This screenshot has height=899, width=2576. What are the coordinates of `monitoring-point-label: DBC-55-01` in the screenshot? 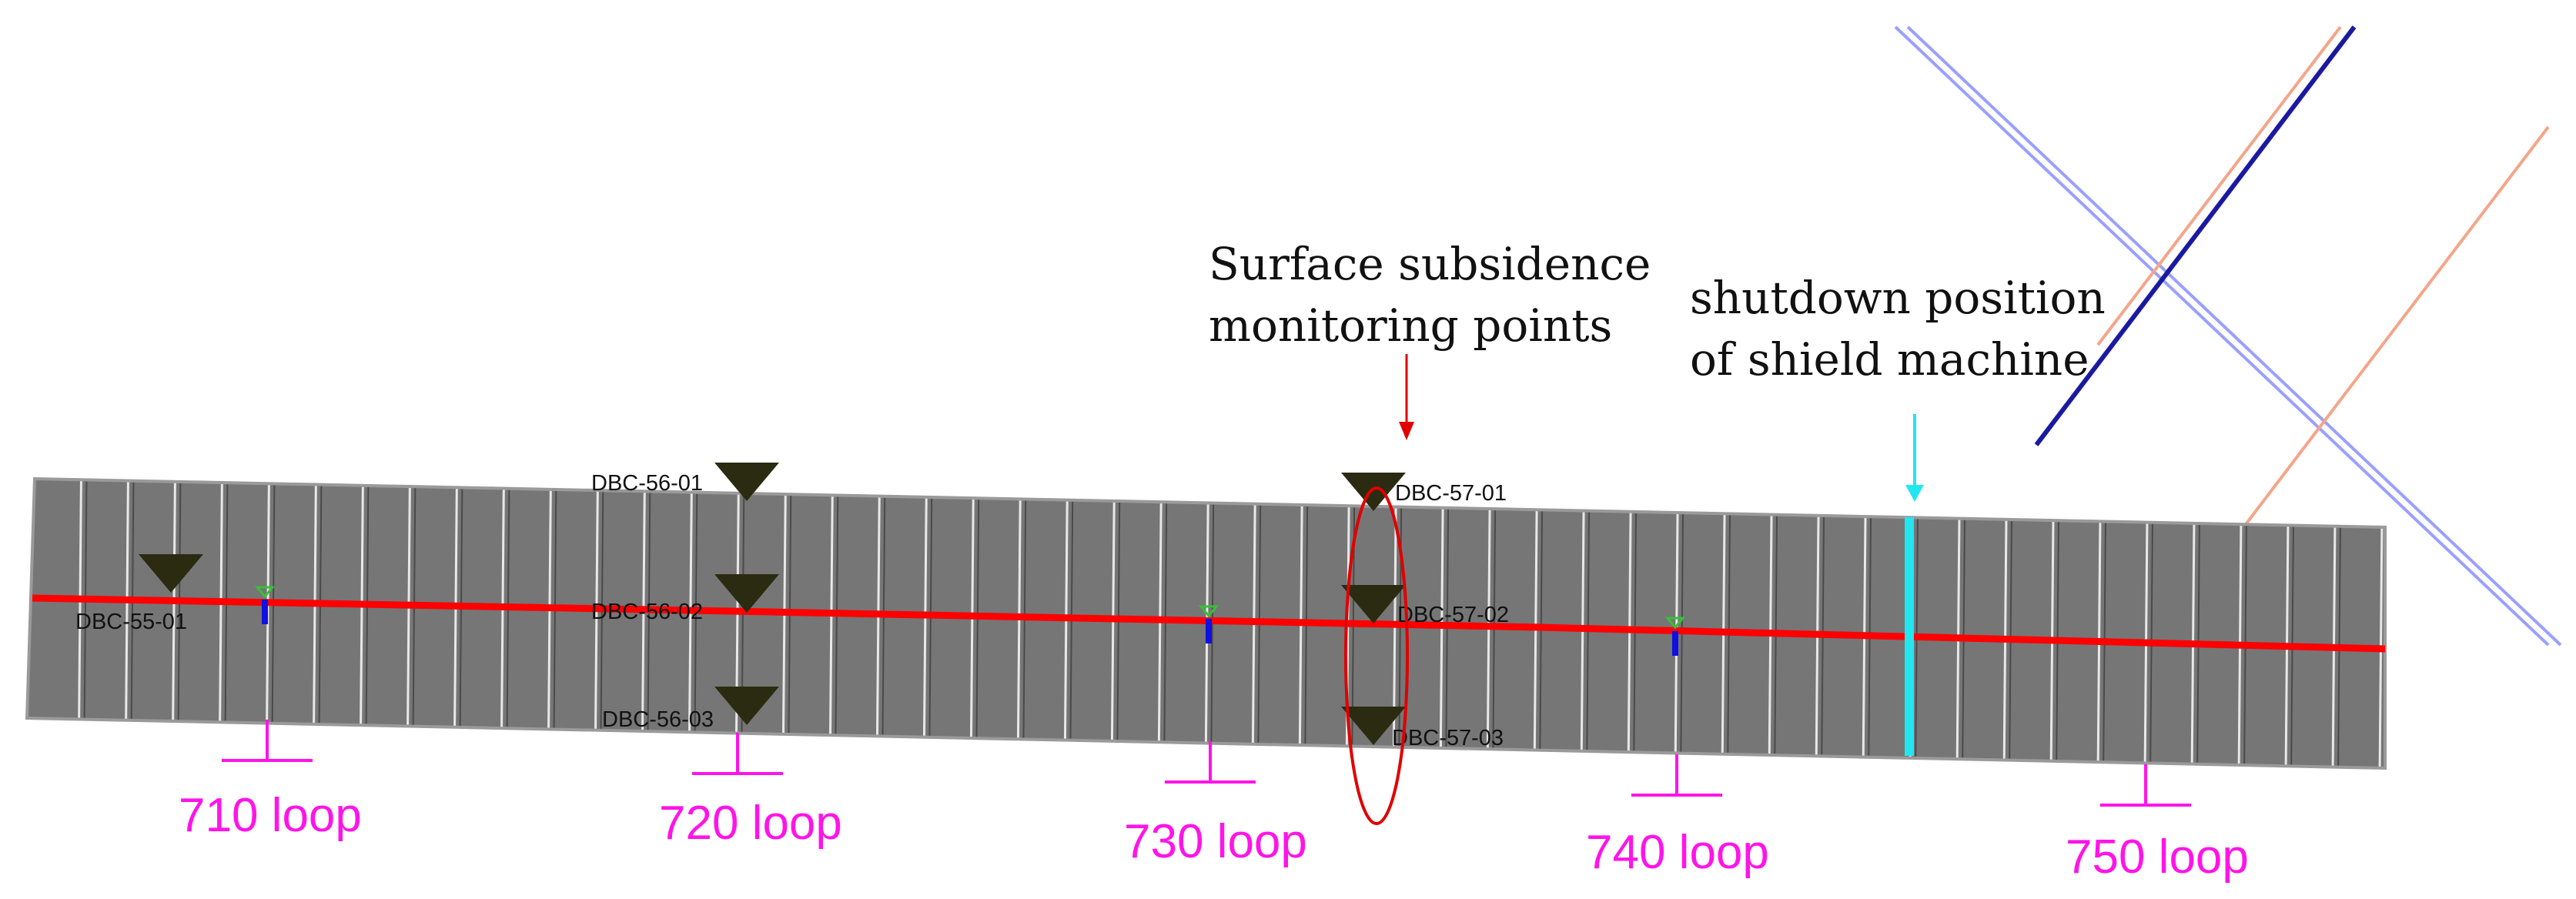 It's located at (131, 622).